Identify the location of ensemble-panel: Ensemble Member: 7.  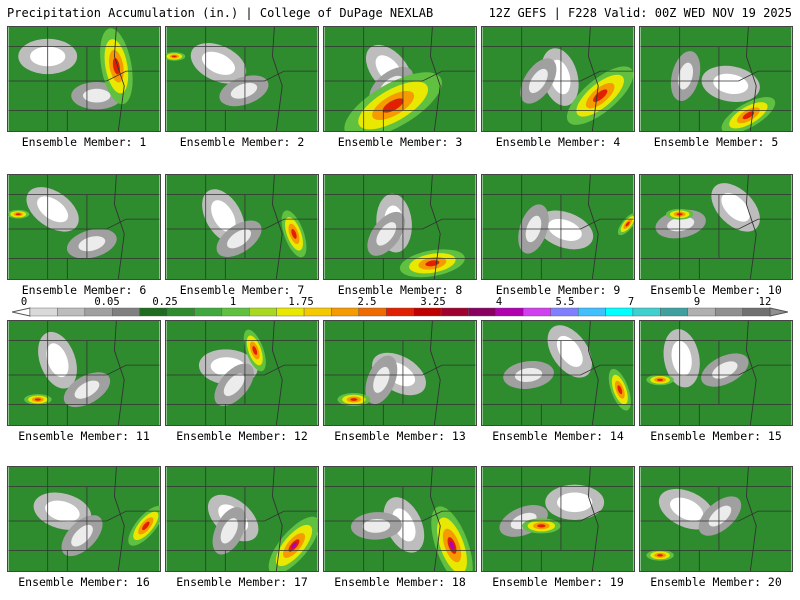
(242, 235).